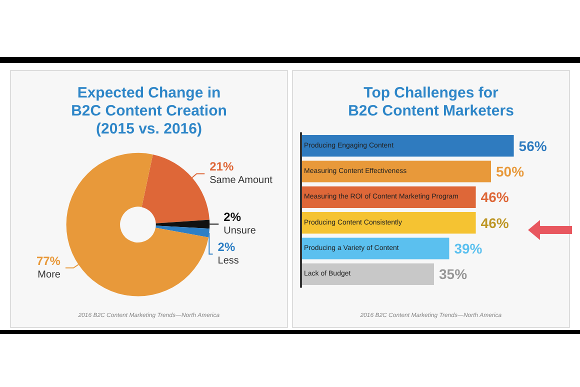 This screenshot has width=580, height=387. I want to click on data-label: 50%, so click(510, 172).